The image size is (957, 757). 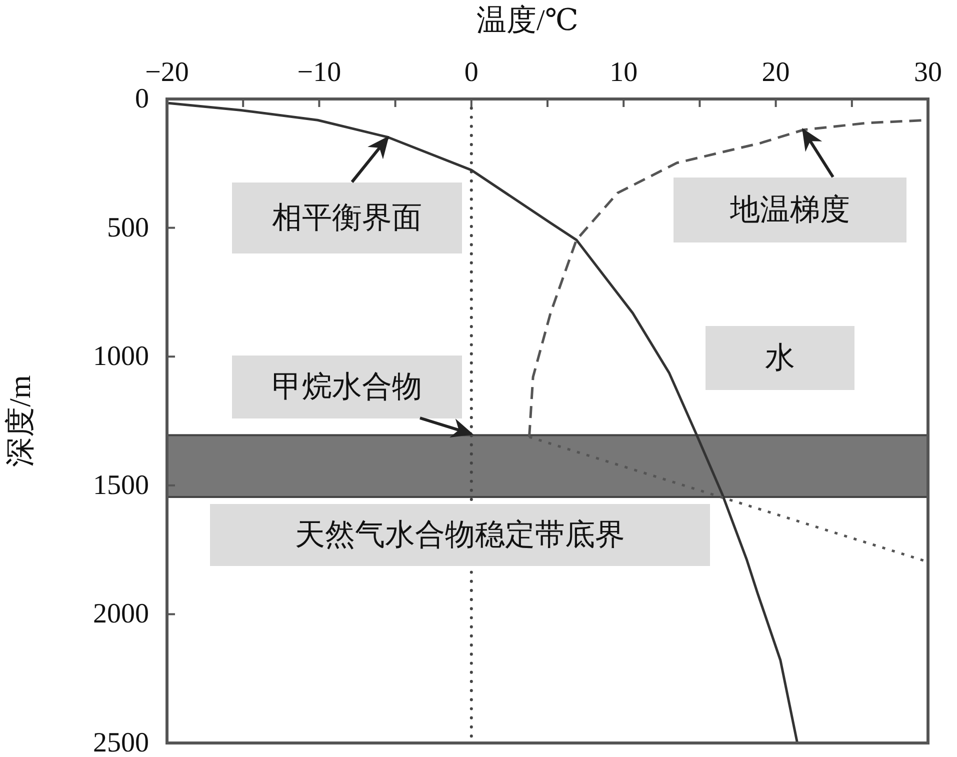 What do you see at coordinates (624, 72) in the screenshot?
I see `x-tick-label: 10` at bounding box center [624, 72].